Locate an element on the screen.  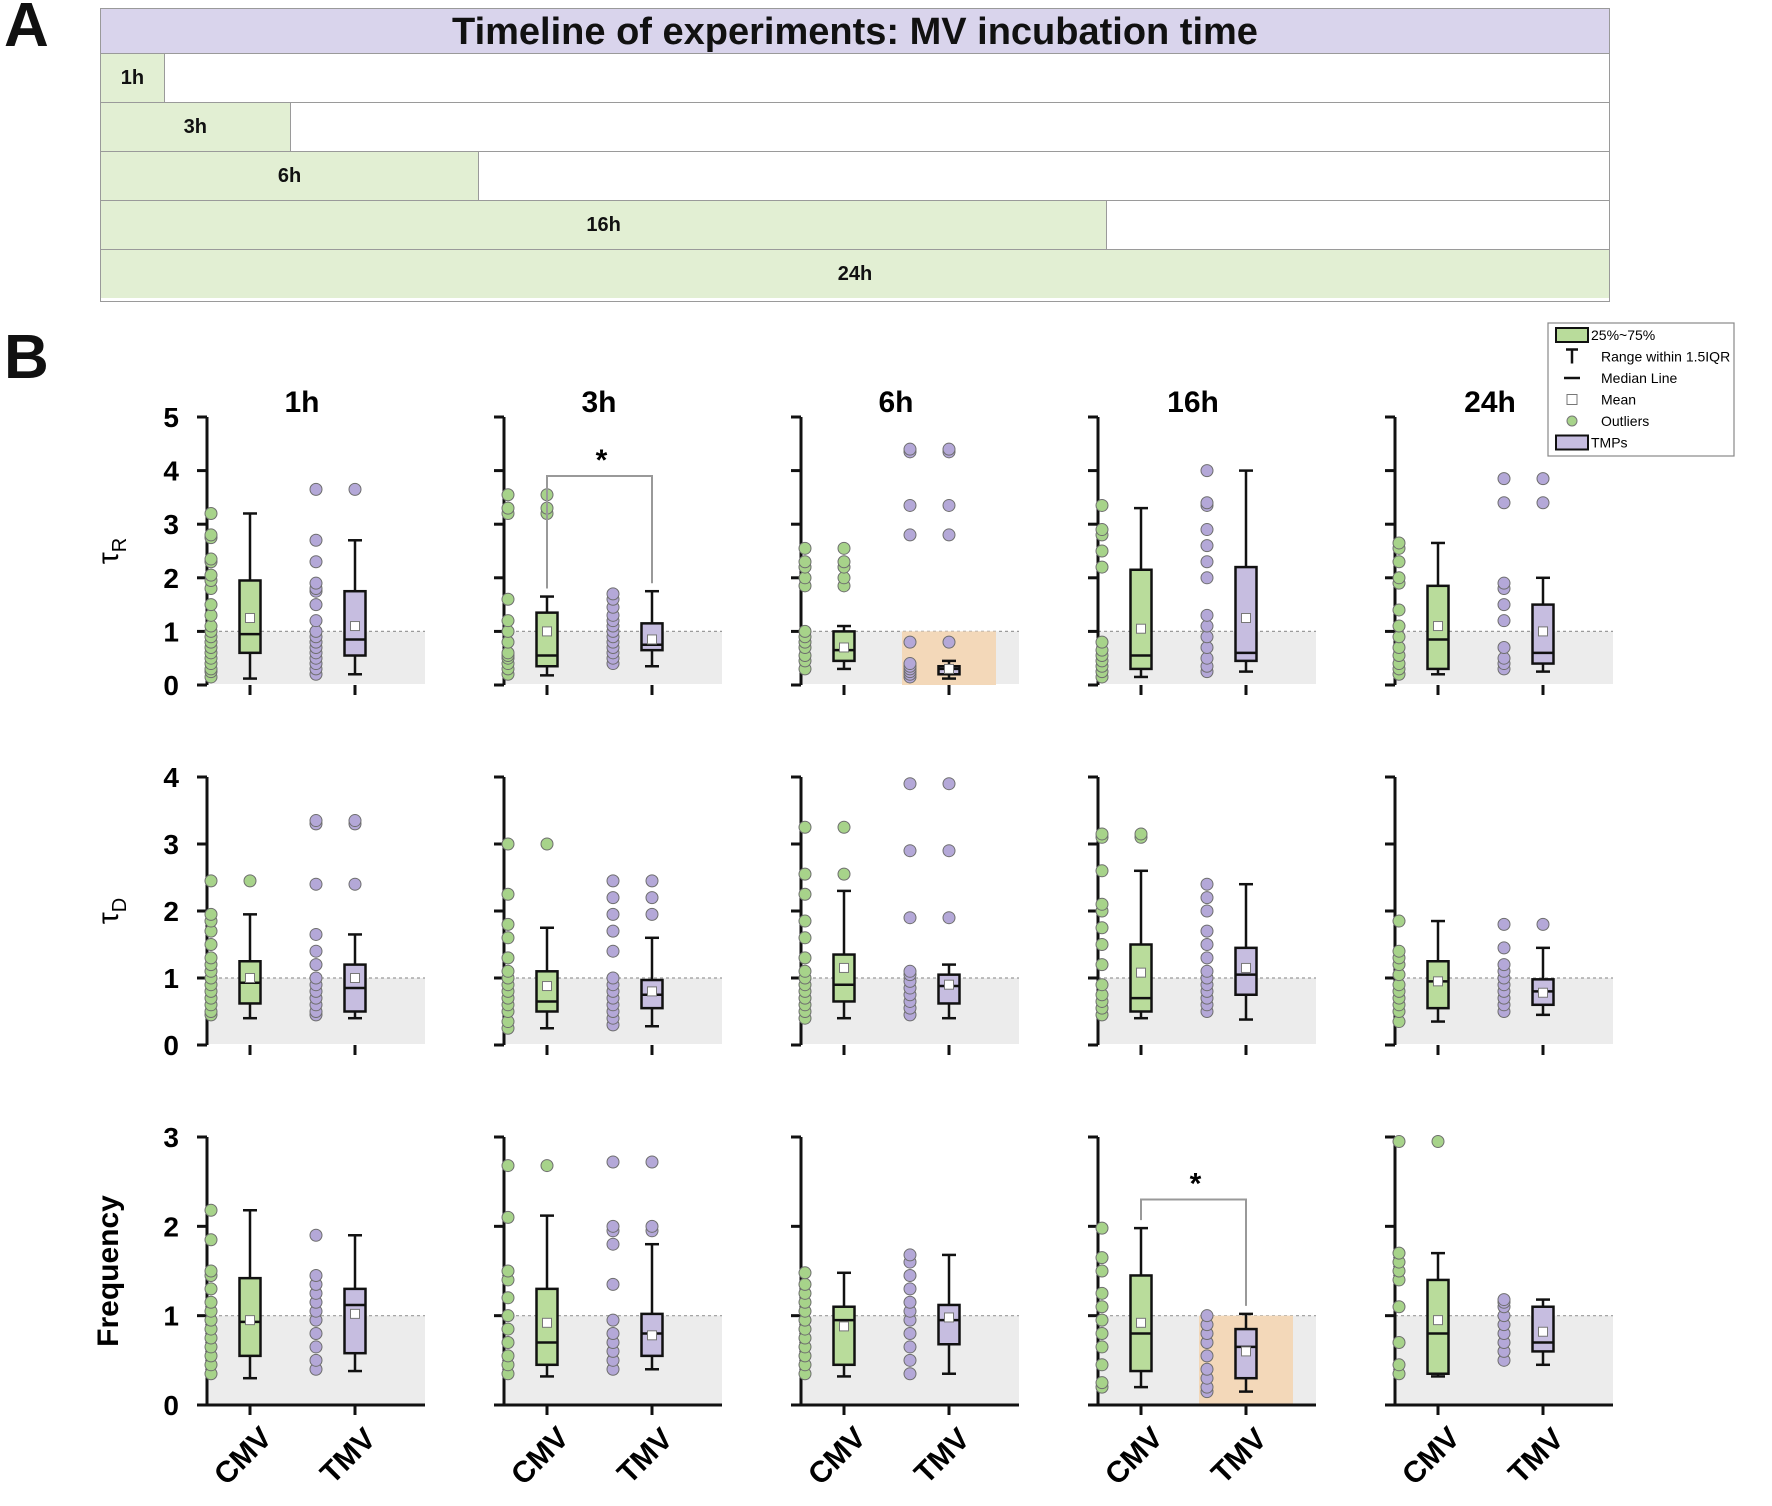
timeline-bar-label: 6h is located at coordinates (289, 175).